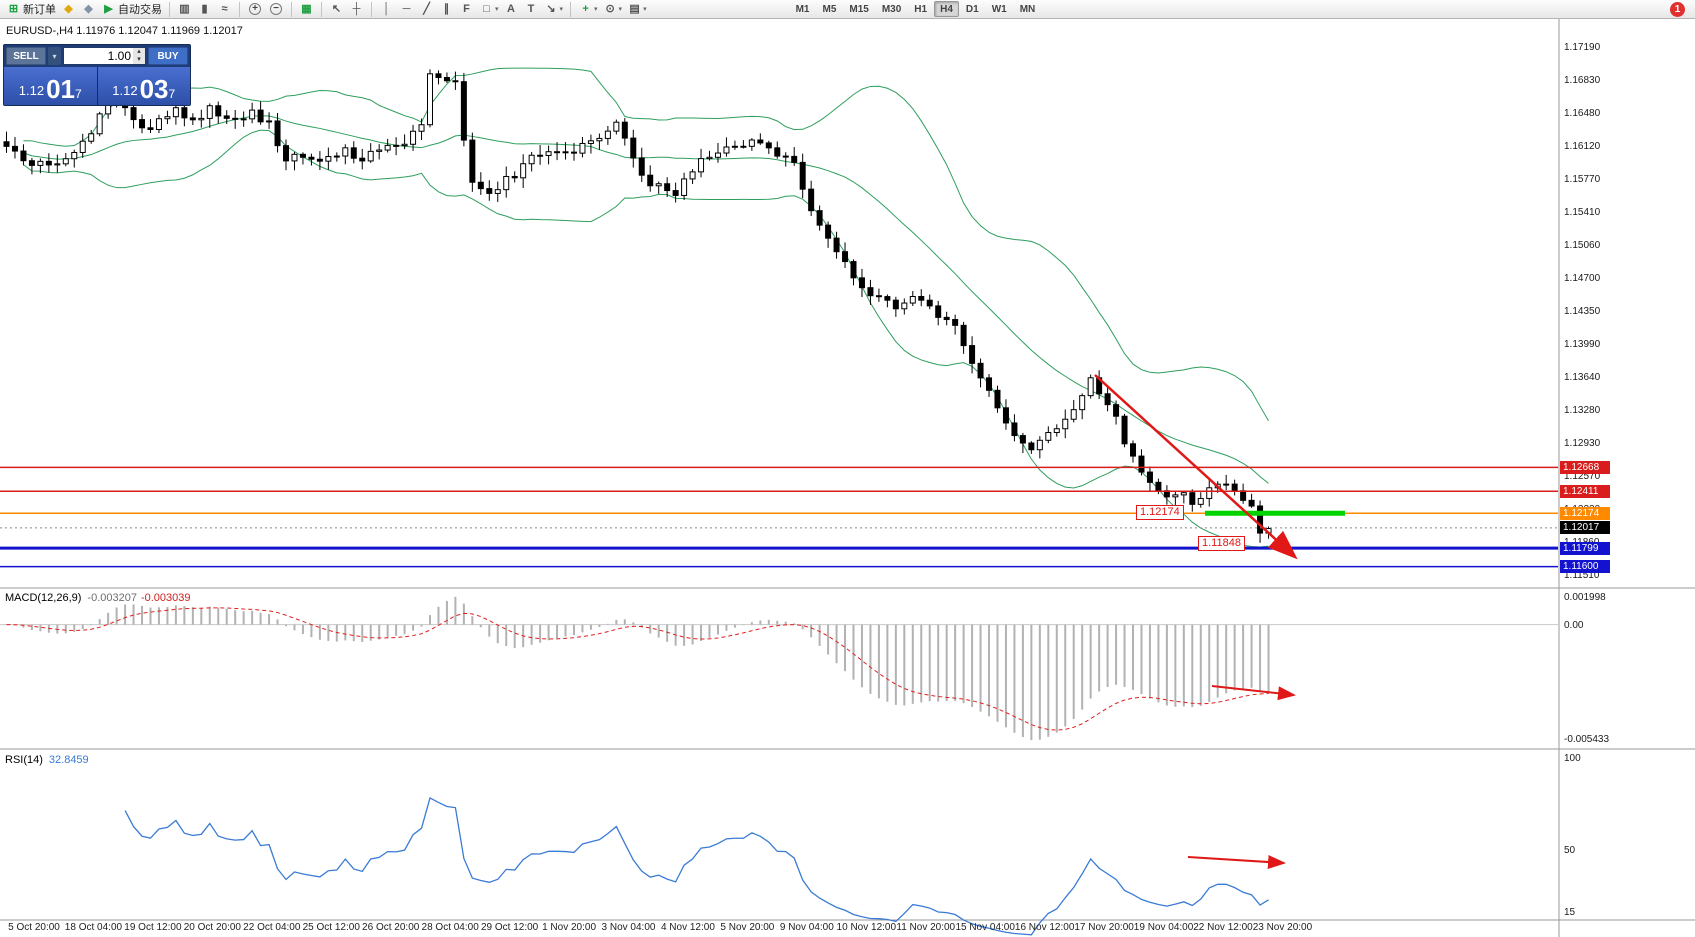 Image resolution: width=1695 pixels, height=937 pixels. What do you see at coordinates (98, 56) in the screenshot?
I see `volume-input` at bounding box center [98, 56].